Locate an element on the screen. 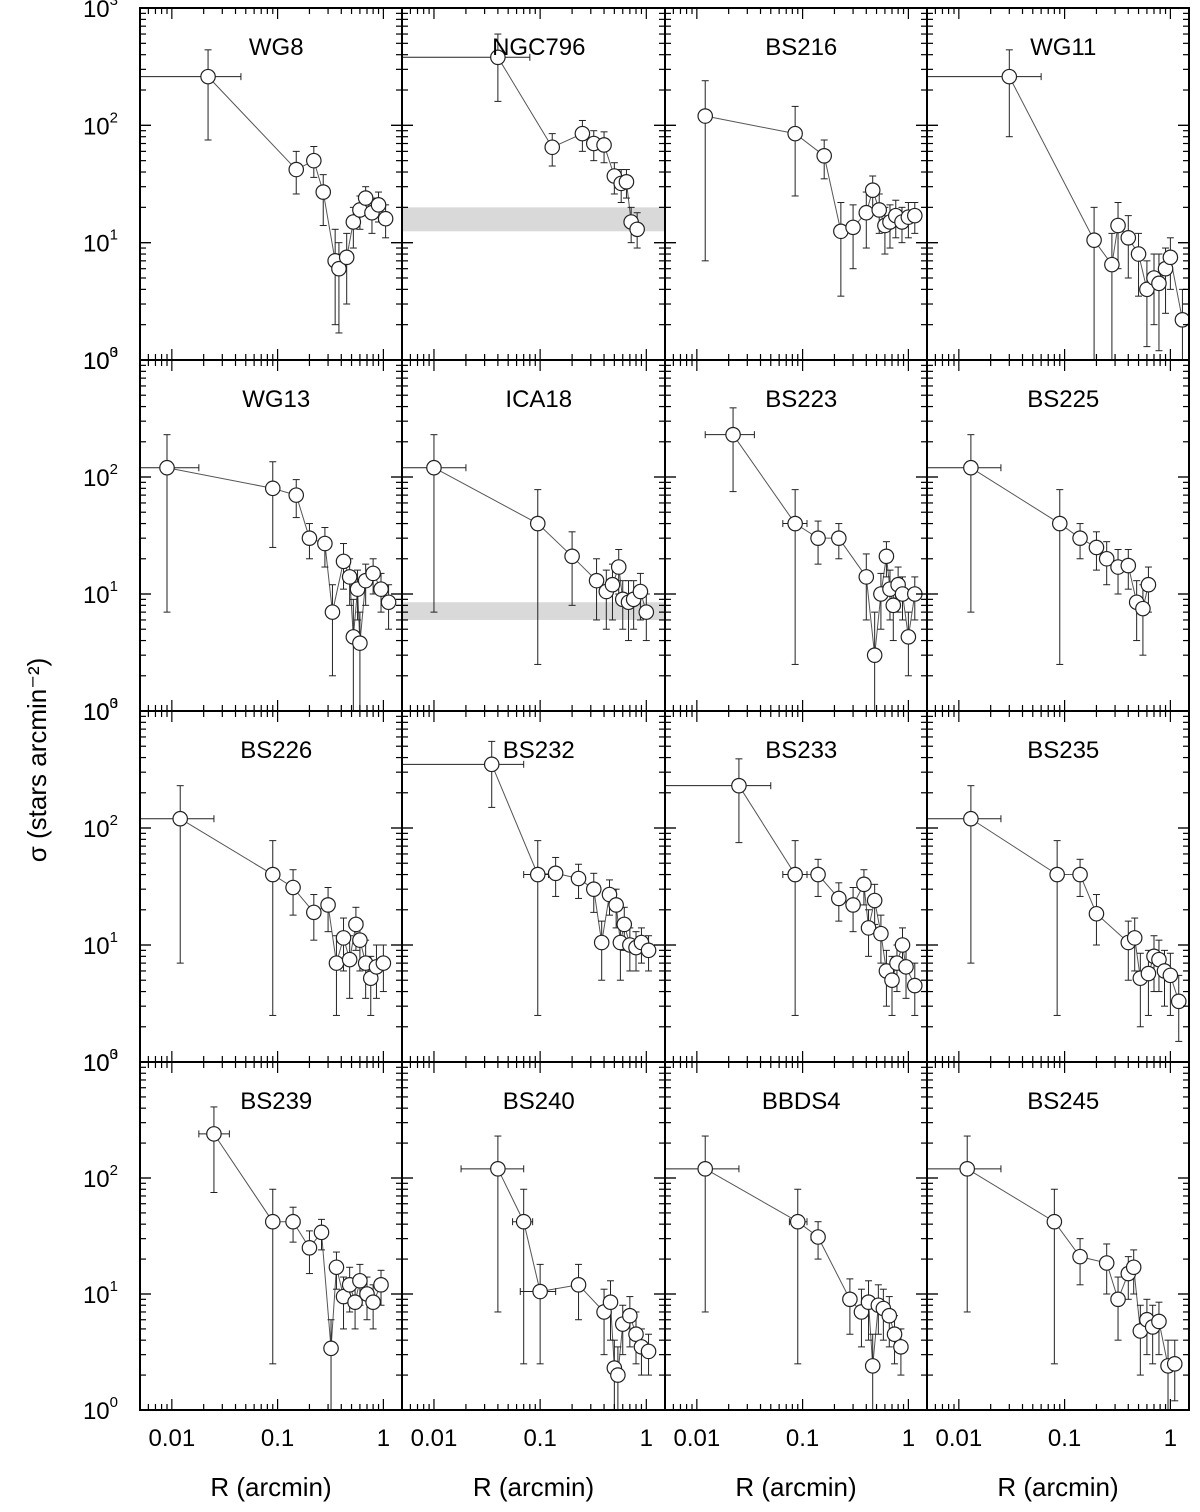 Image resolution: width=1200 pixels, height=1512 pixels. panel-title: BS233 is located at coordinates (801, 750).